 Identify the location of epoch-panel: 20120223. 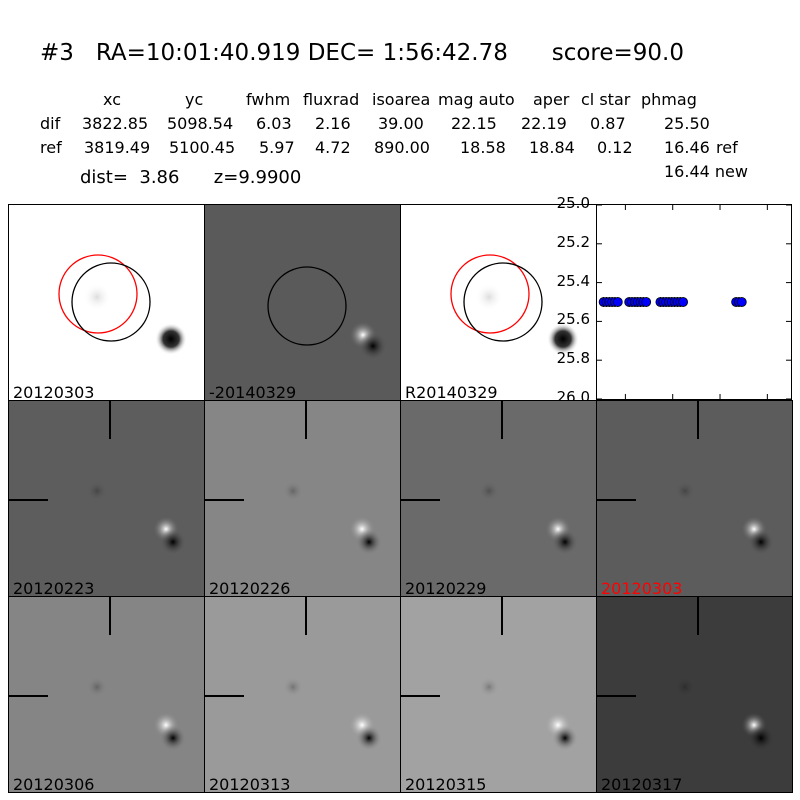
(106, 498).